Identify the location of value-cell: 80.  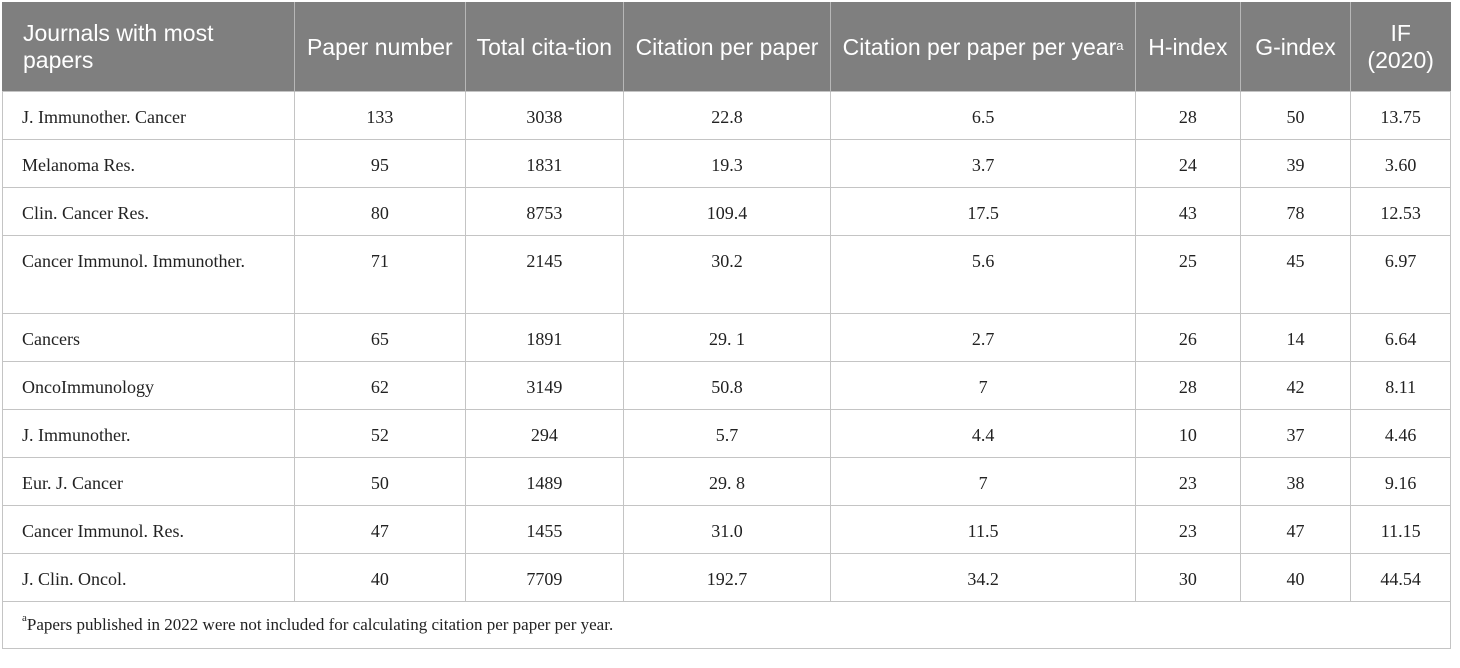
(379, 211).